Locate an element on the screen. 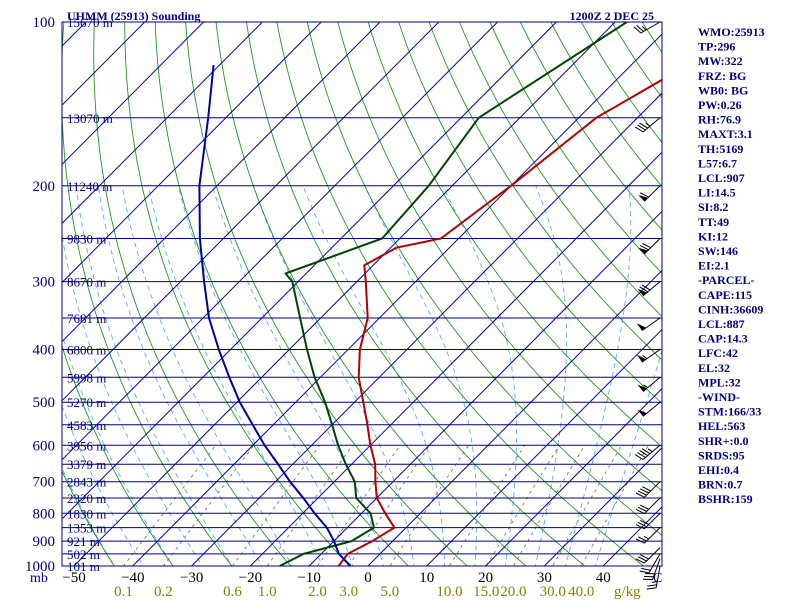 The image size is (800, 600). index-entry: STM:166/33 is located at coordinates (729, 412).